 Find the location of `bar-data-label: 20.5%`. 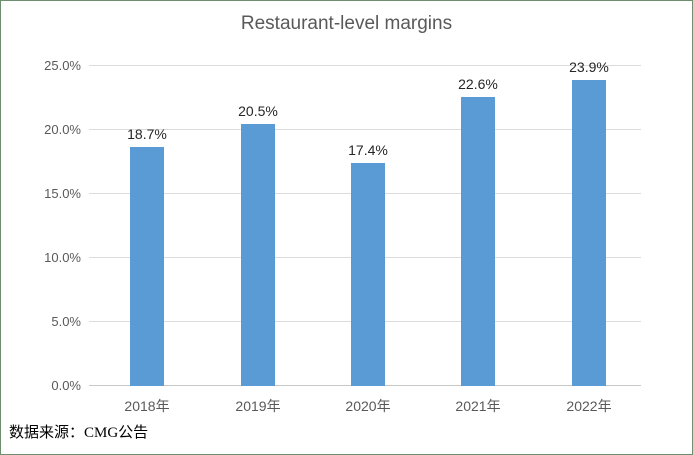

bar-data-label: 20.5% is located at coordinates (258, 111).